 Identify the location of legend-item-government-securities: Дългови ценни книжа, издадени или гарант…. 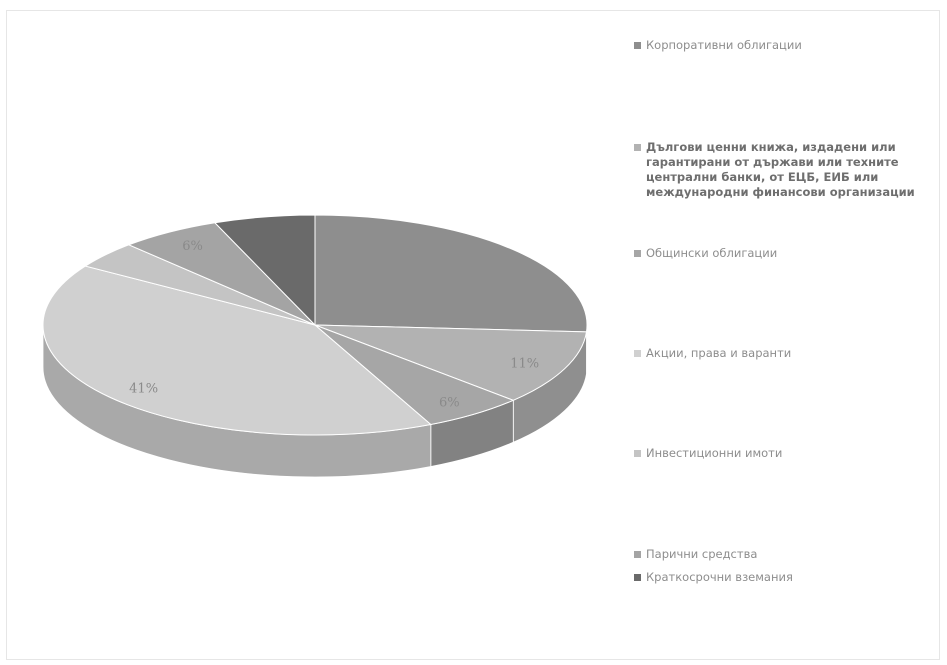
(784, 170).